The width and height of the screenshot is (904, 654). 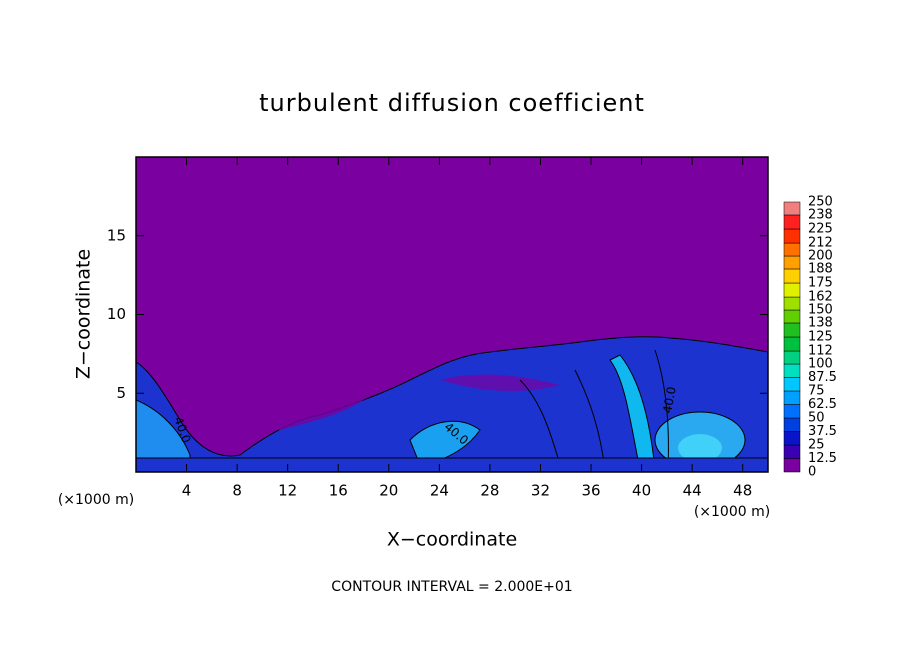 I want to click on colorbar-label: 250, so click(x=820, y=202).